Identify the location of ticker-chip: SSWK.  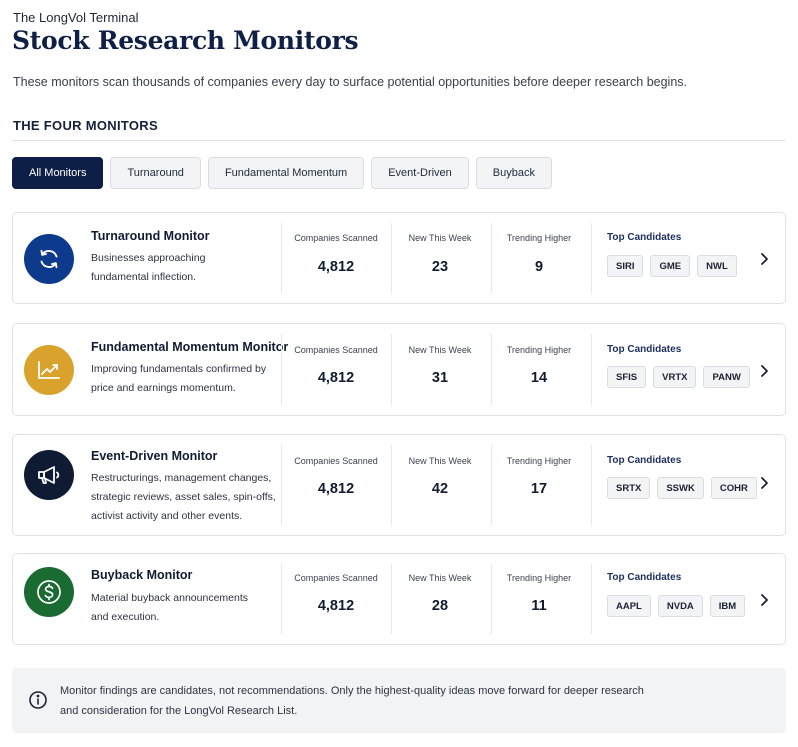
(680, 488).